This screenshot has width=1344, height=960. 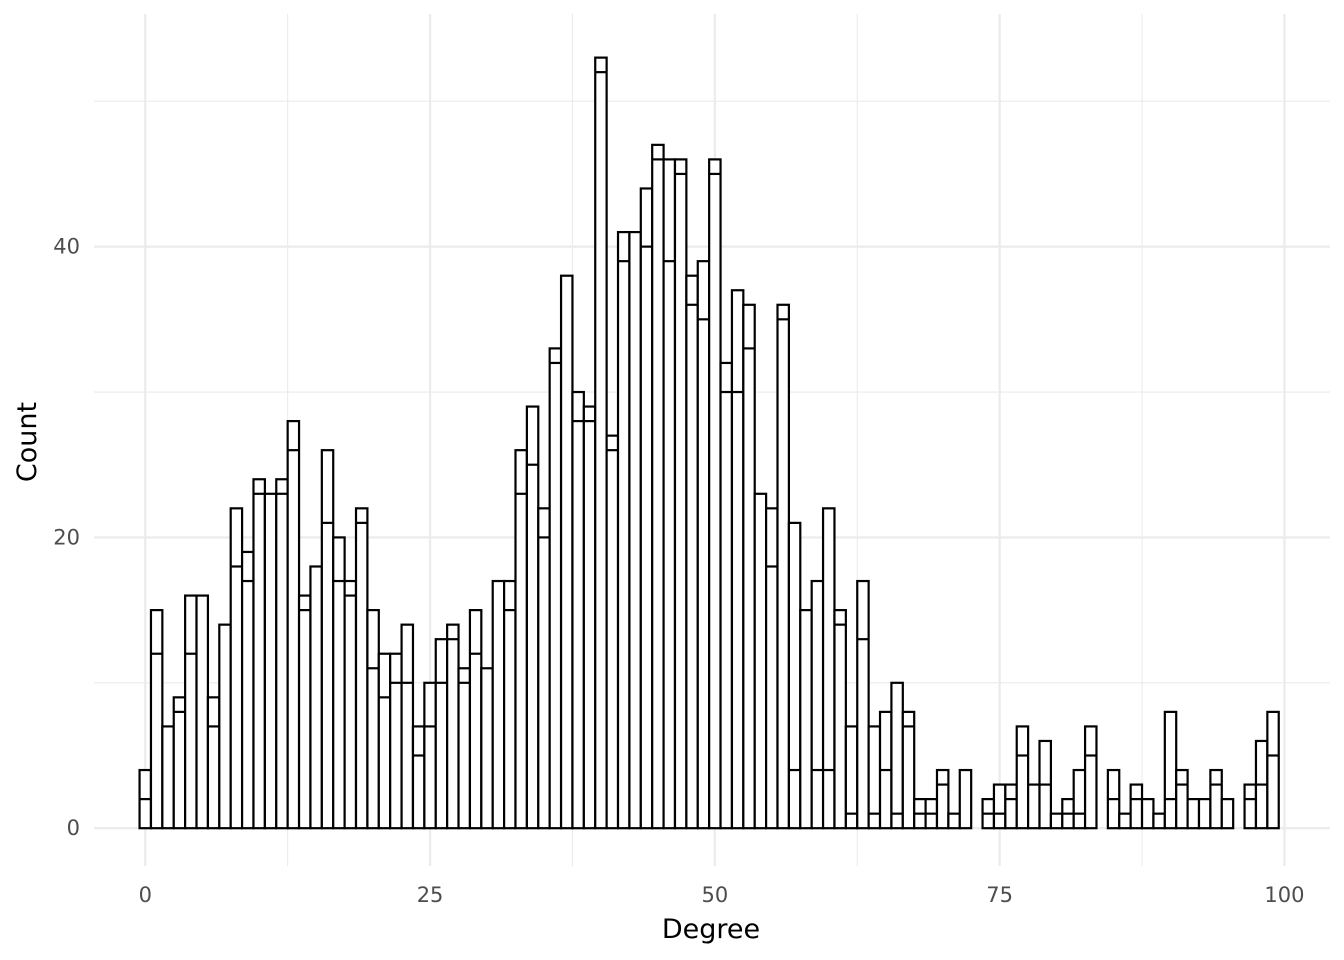 What do you see at coordinates (714, 895) in the screenshot?
I see `x-tick-label: 50` at bounding box center [714, 895].